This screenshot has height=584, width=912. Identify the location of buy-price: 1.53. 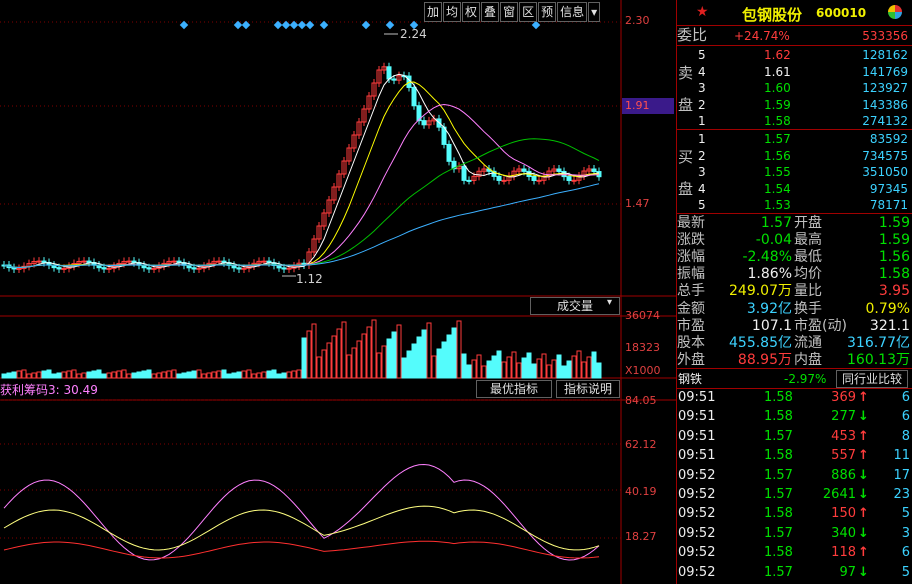
(777, 205).